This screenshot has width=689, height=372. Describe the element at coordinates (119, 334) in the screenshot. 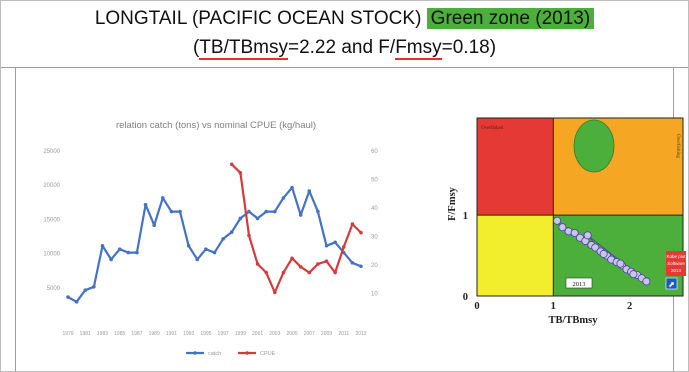

I see `x-axis-tick-label: 1985` at that location.